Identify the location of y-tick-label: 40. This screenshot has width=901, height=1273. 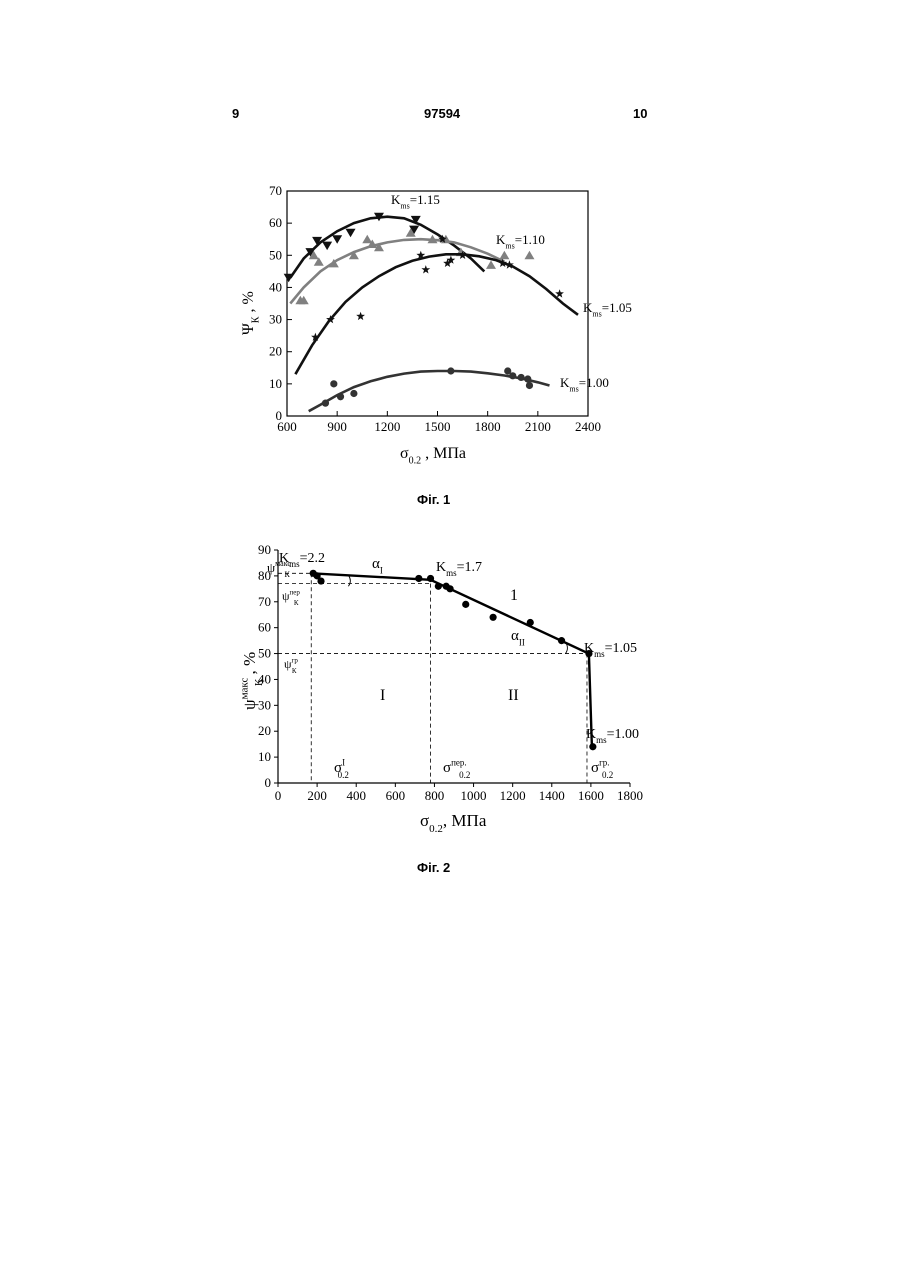
(275, 286).